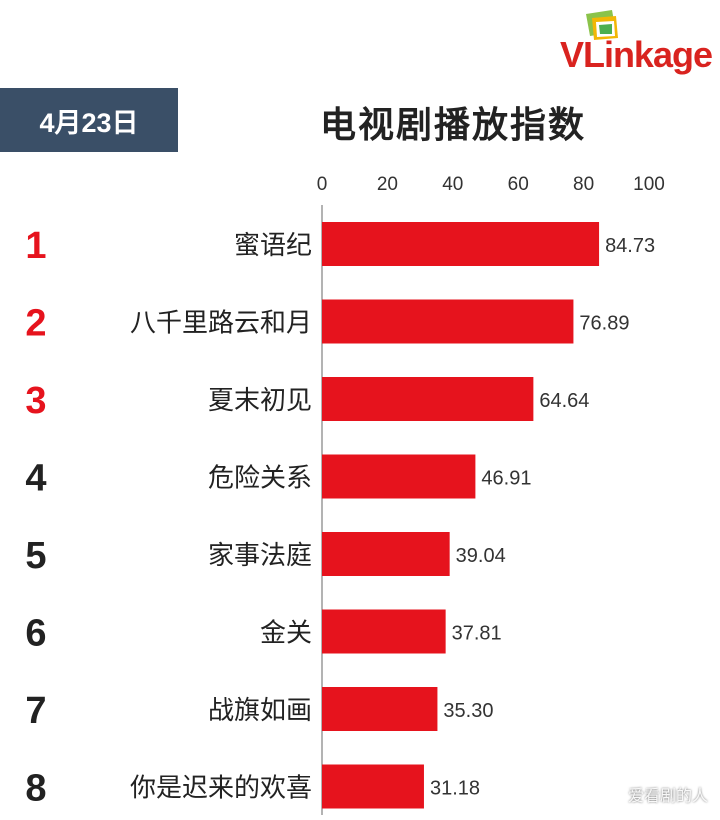 The image size is (720, 820). What do you see at coordinates (604, 324) in the screenshot?
I see `data-label: 76.89` at bounding box center [604, 324].